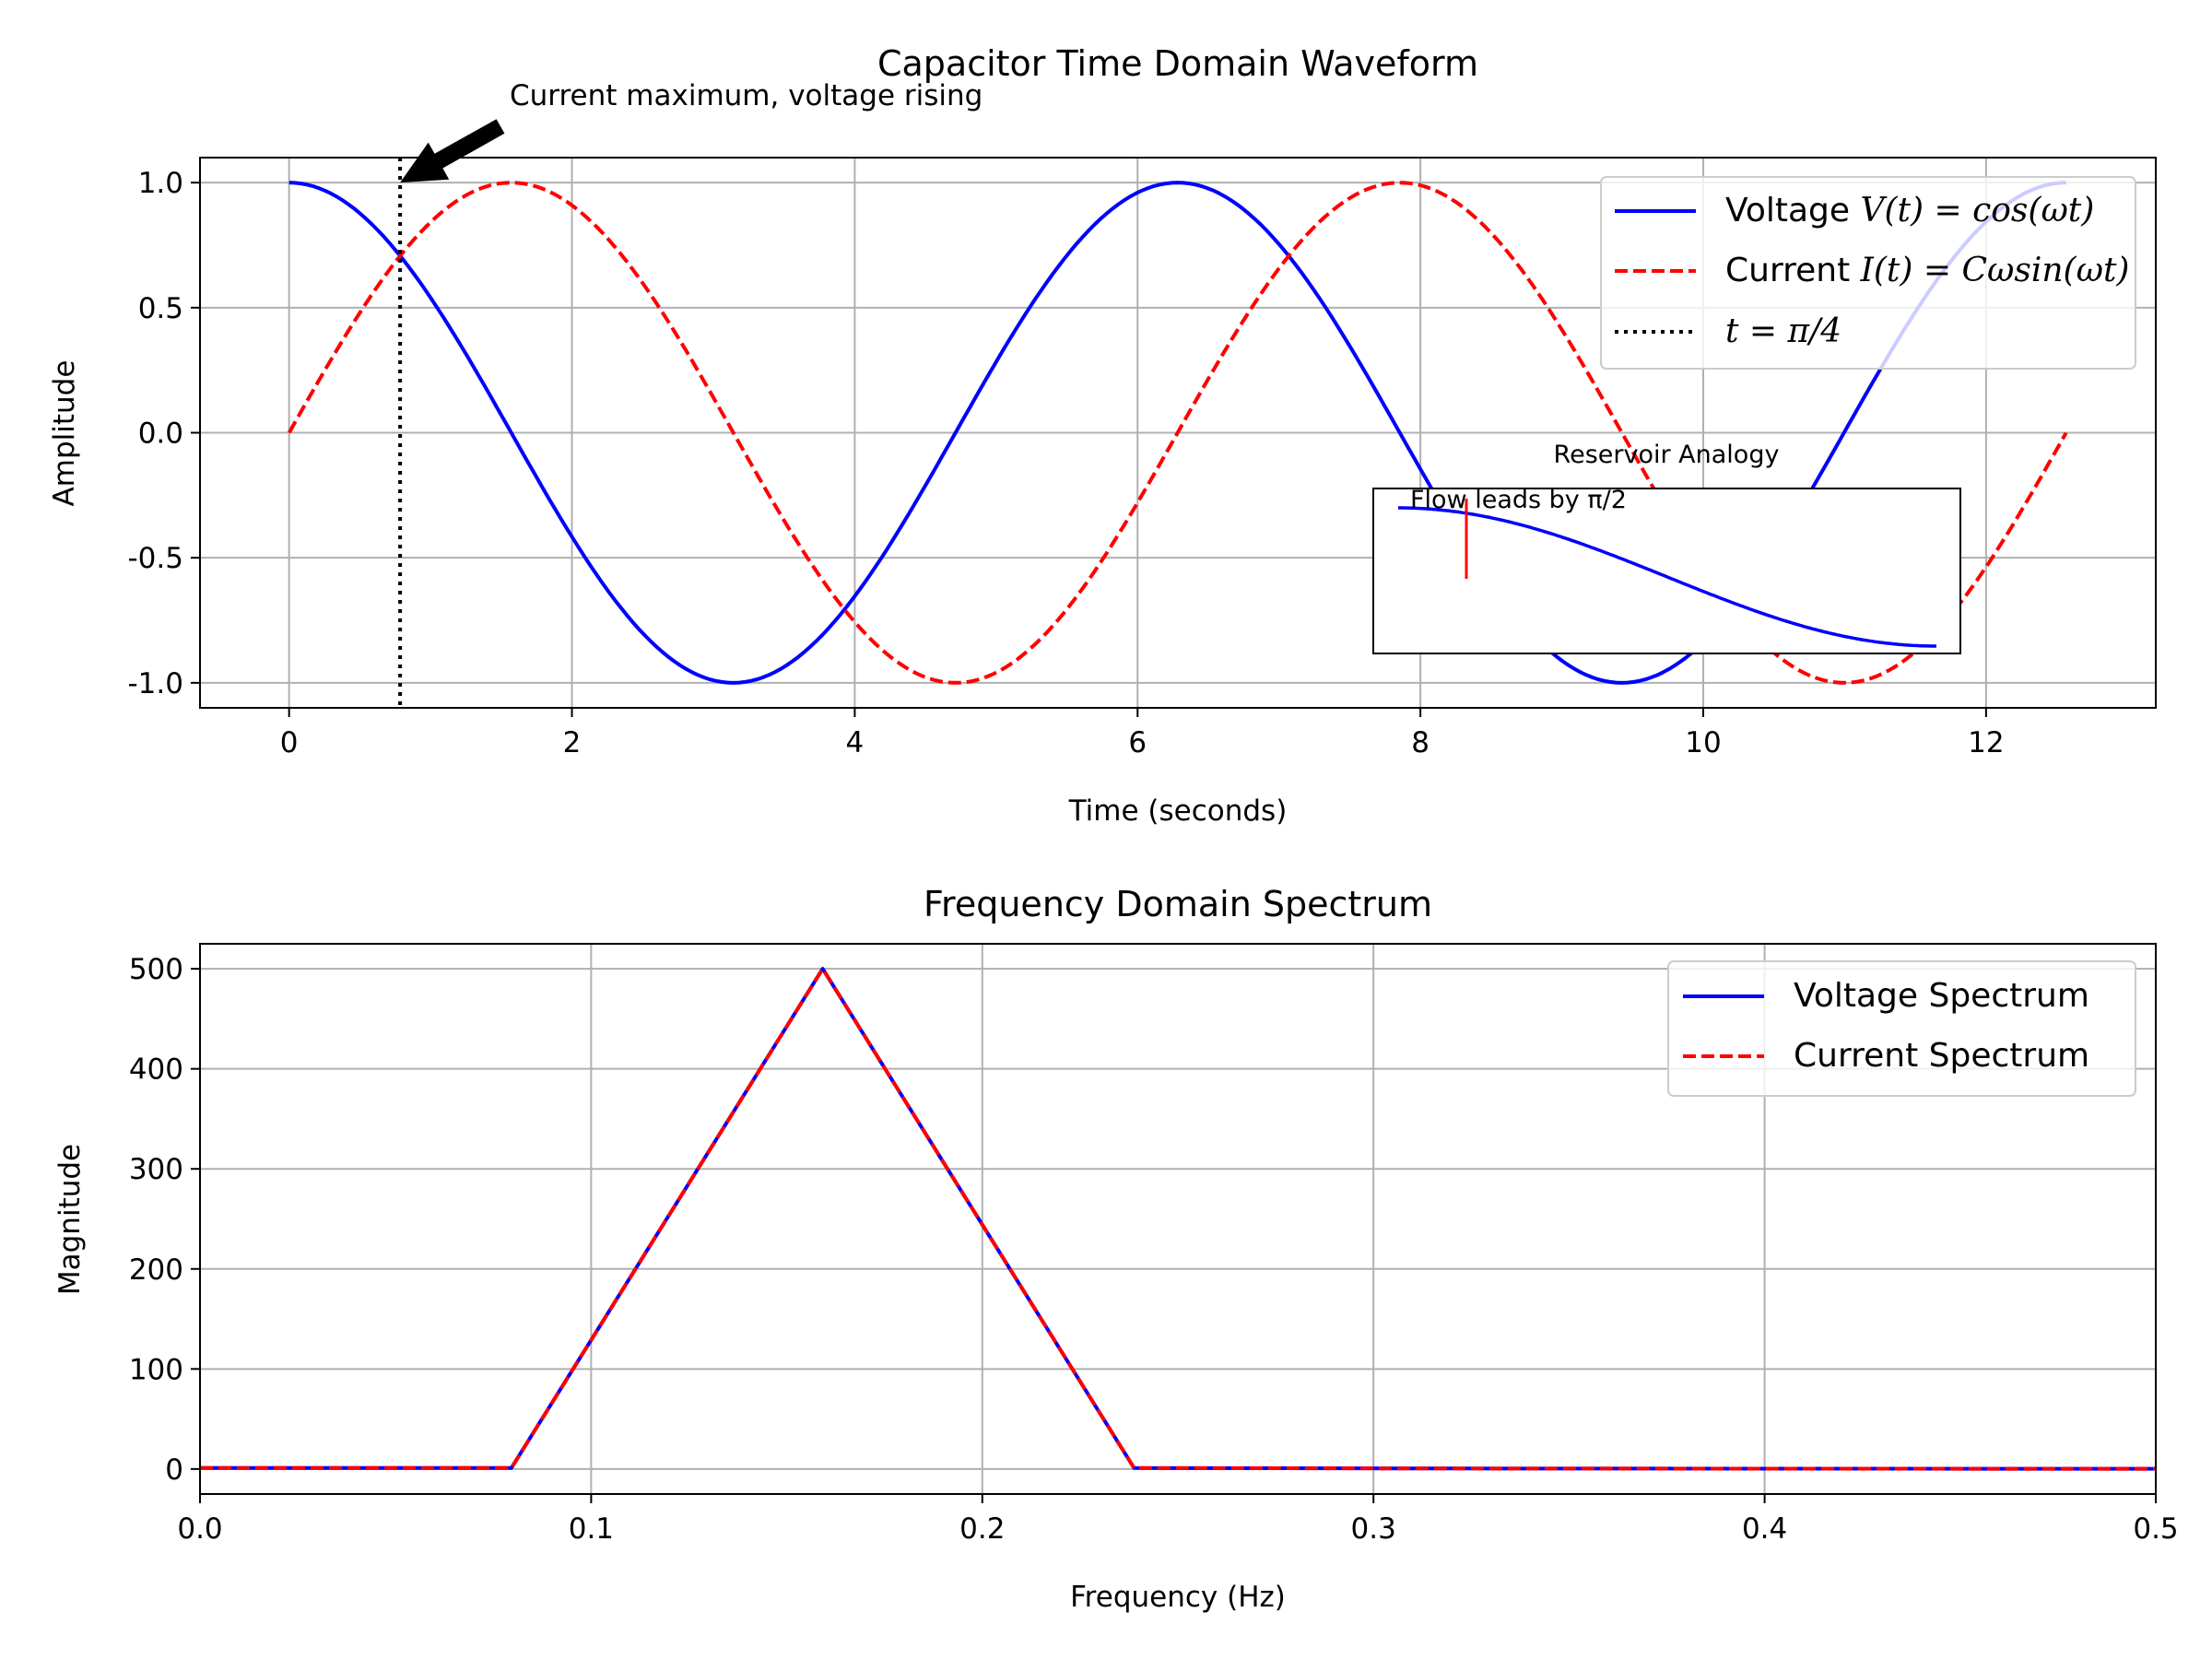 This screenshot has width=2212, height=1659. Describe the element at coordinates (855, 742) in the screenshot. I see `x-tick-label: 4` at that location.